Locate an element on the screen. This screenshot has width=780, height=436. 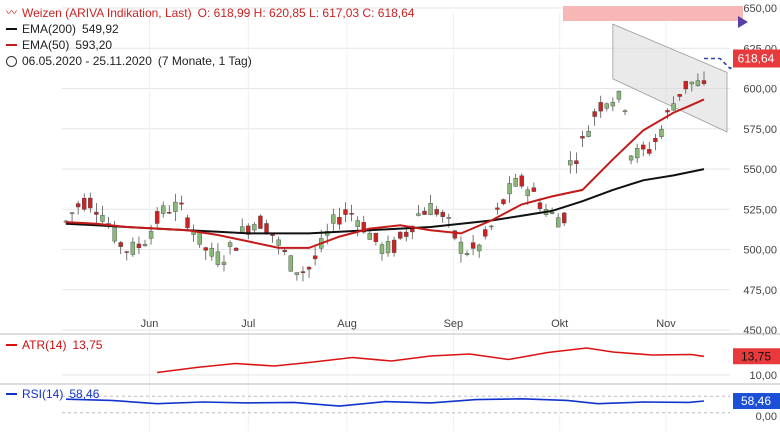
atr-value-box is located at coordinates (756, 356).